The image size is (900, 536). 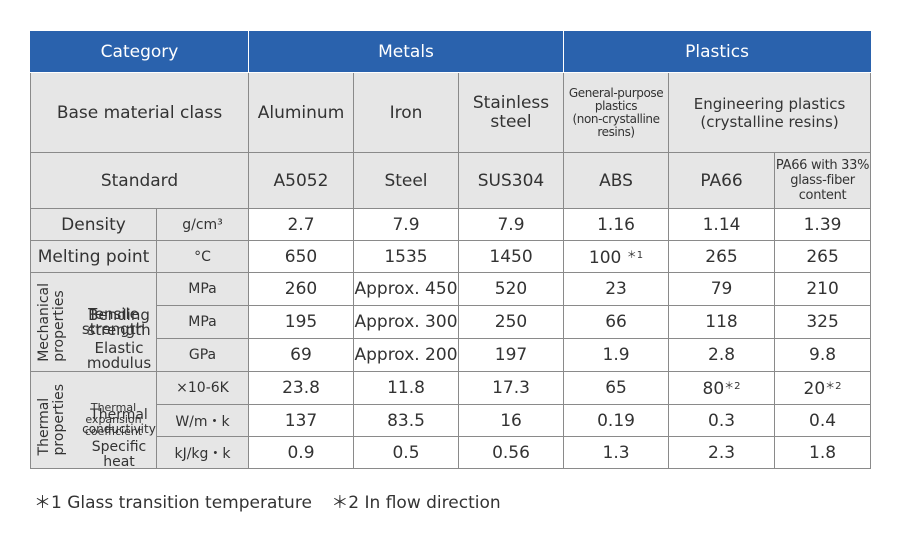 What do you see at coordinates (717, 52) in the screenshot?
I see `plastics-header: Plastics` at bounding box center [717, 52].